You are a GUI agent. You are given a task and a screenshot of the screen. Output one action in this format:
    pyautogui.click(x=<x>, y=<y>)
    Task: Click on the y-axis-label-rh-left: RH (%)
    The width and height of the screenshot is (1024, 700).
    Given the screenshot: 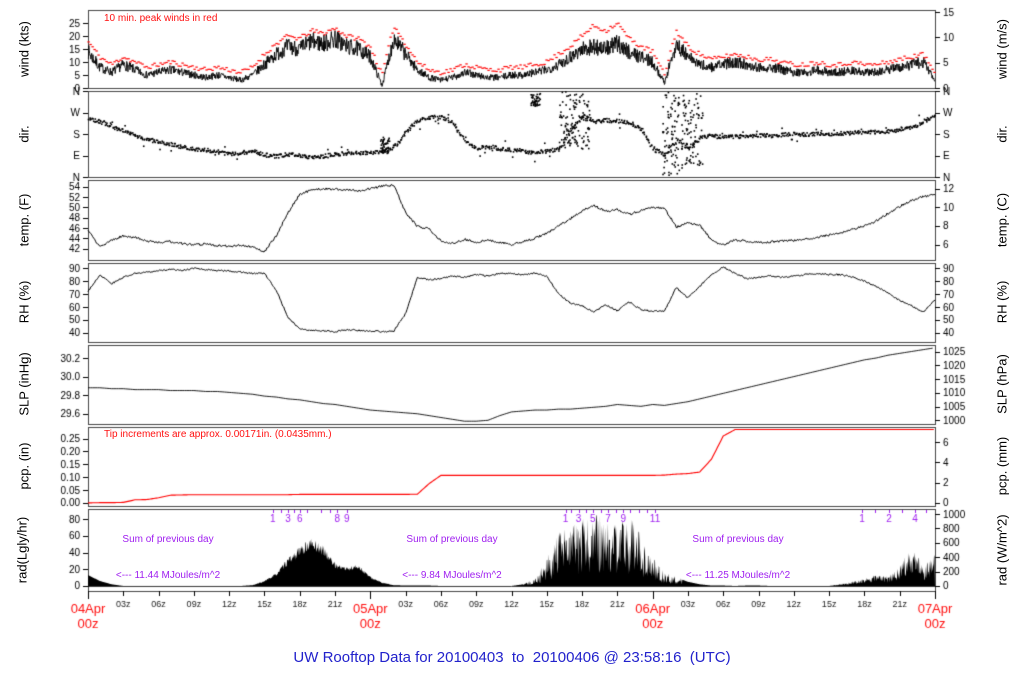 What is the action you would take?
    pyautogui.click(x=24, y=302)
    